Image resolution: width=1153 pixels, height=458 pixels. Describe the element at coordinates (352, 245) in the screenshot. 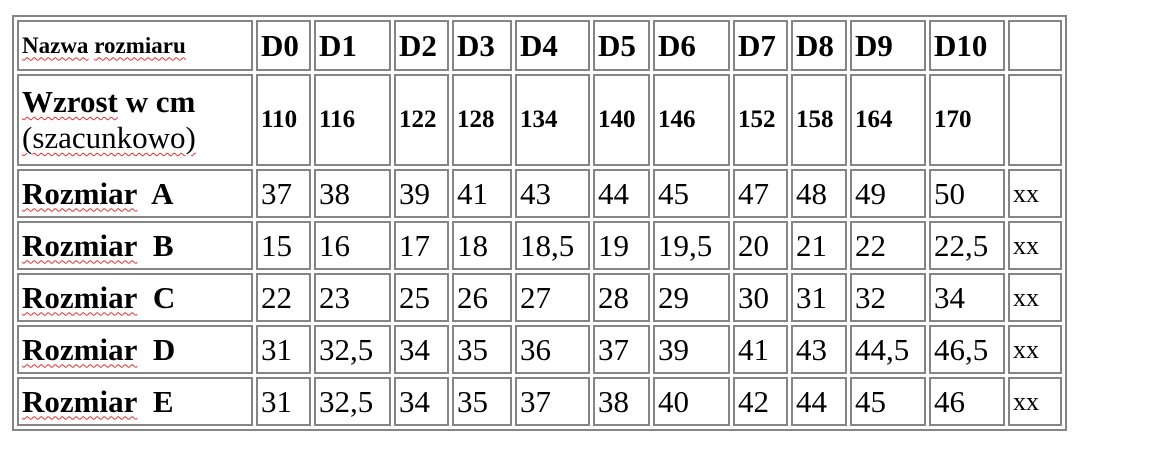

I see `size-value-cell: 16` at that location.